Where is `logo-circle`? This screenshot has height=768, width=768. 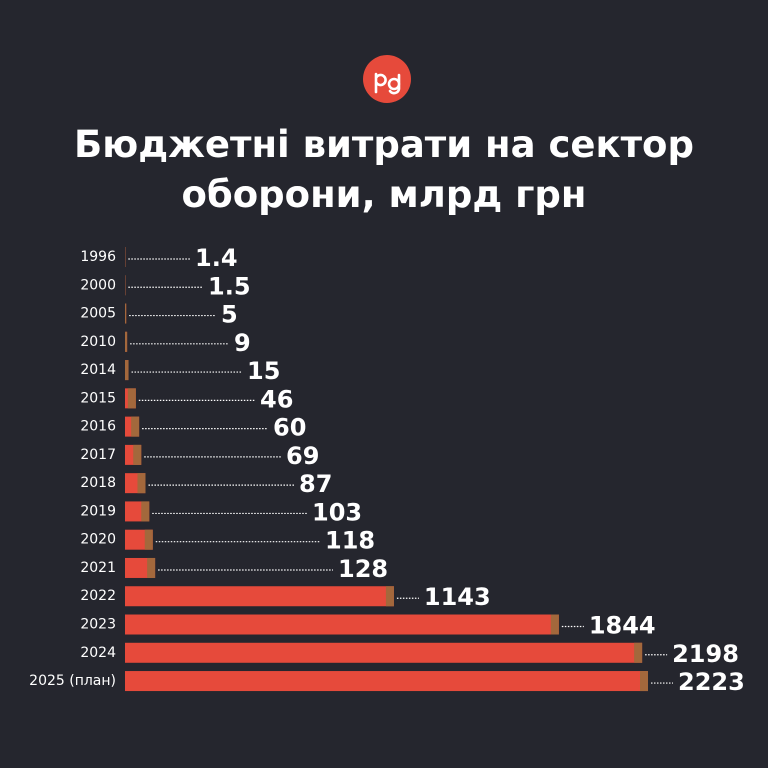 logo-circle is located at coordinates (387, 79).